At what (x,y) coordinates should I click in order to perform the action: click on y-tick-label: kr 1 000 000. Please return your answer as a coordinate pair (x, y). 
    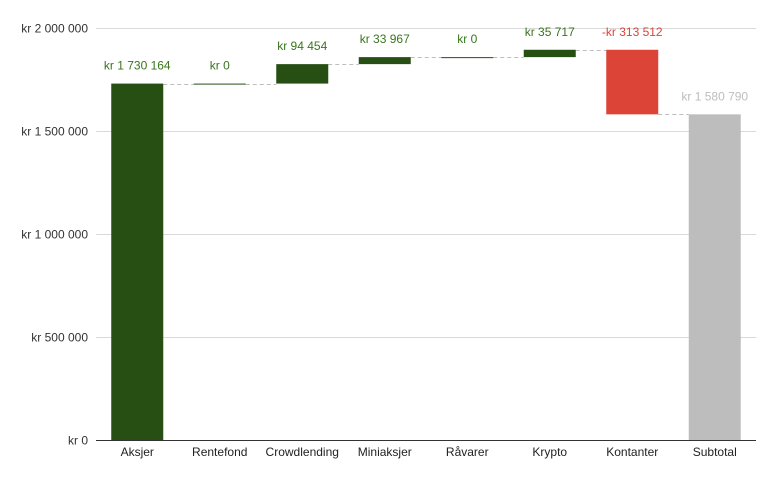
    Looking at the image, I should click on (54, 235).